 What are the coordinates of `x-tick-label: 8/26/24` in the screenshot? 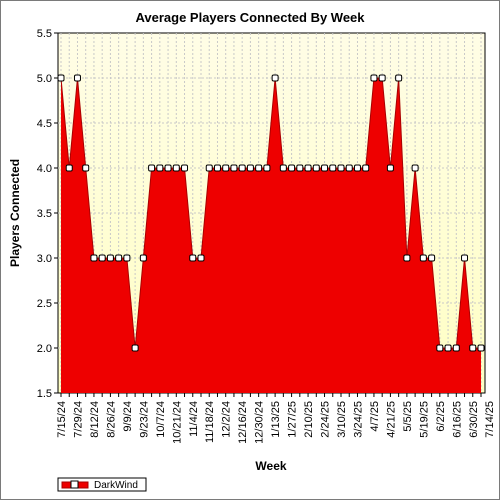 It's located at (111, 419).